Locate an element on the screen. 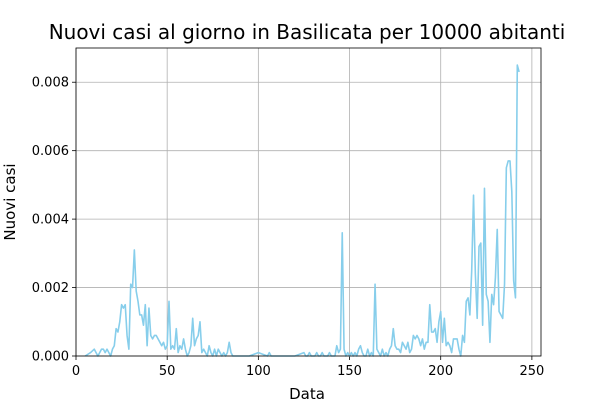  x-tick-label: 150 is located at coordinates (349, 371).